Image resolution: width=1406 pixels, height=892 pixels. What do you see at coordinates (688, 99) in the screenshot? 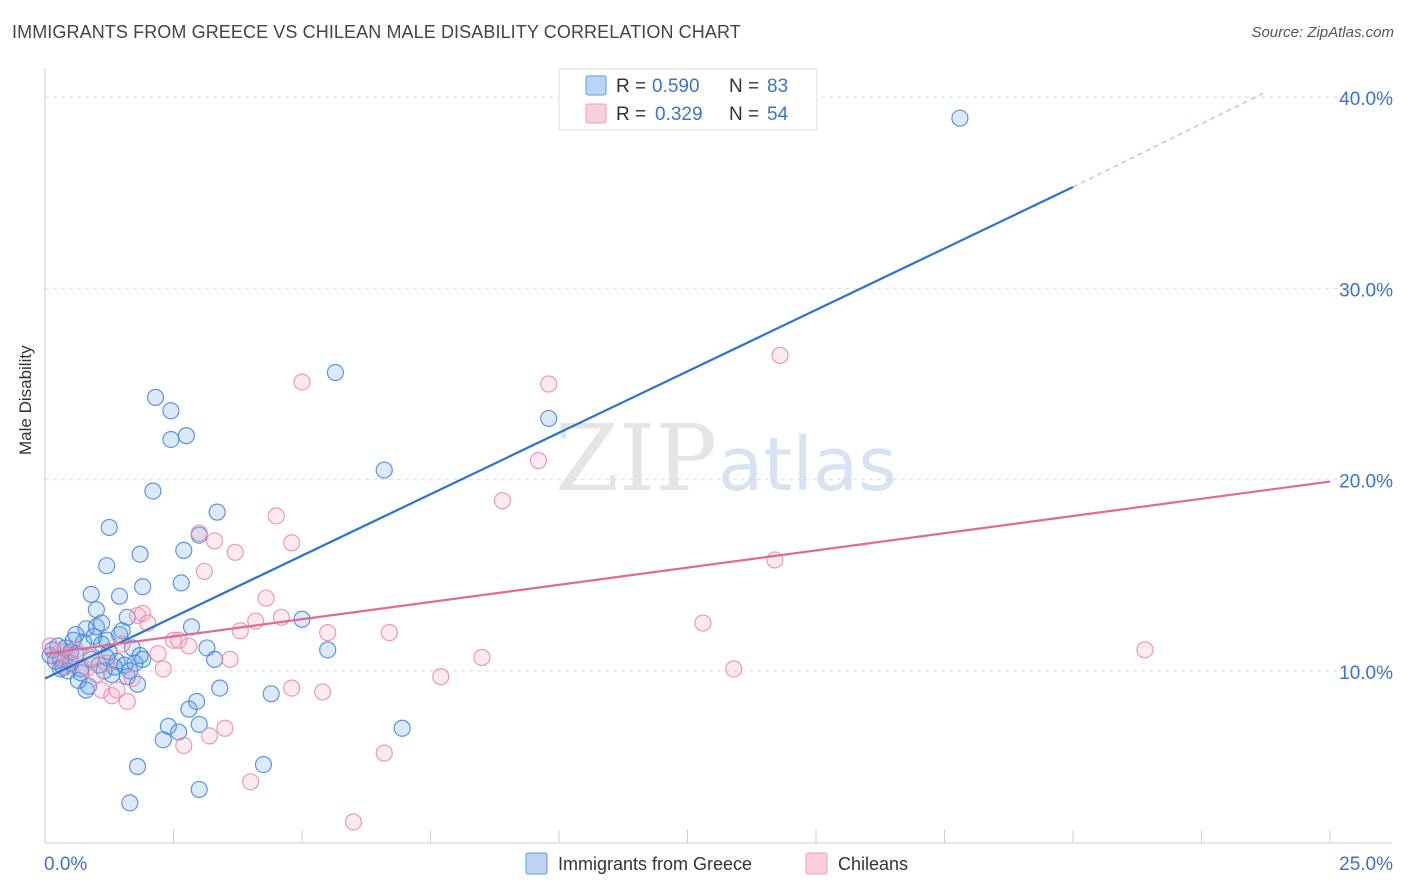
I see `stats-legend: R = 0.590 N = 83 R = 0.329 N = 54` at bounding box center [688, 99].